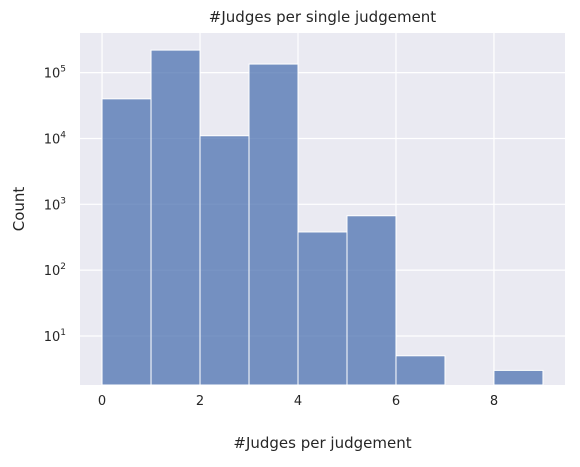 This screenshot has height=467, width=580. Describe the element at coordinates (494, 401) in the screenshot. I see `x-tick-label: 8` at that location.